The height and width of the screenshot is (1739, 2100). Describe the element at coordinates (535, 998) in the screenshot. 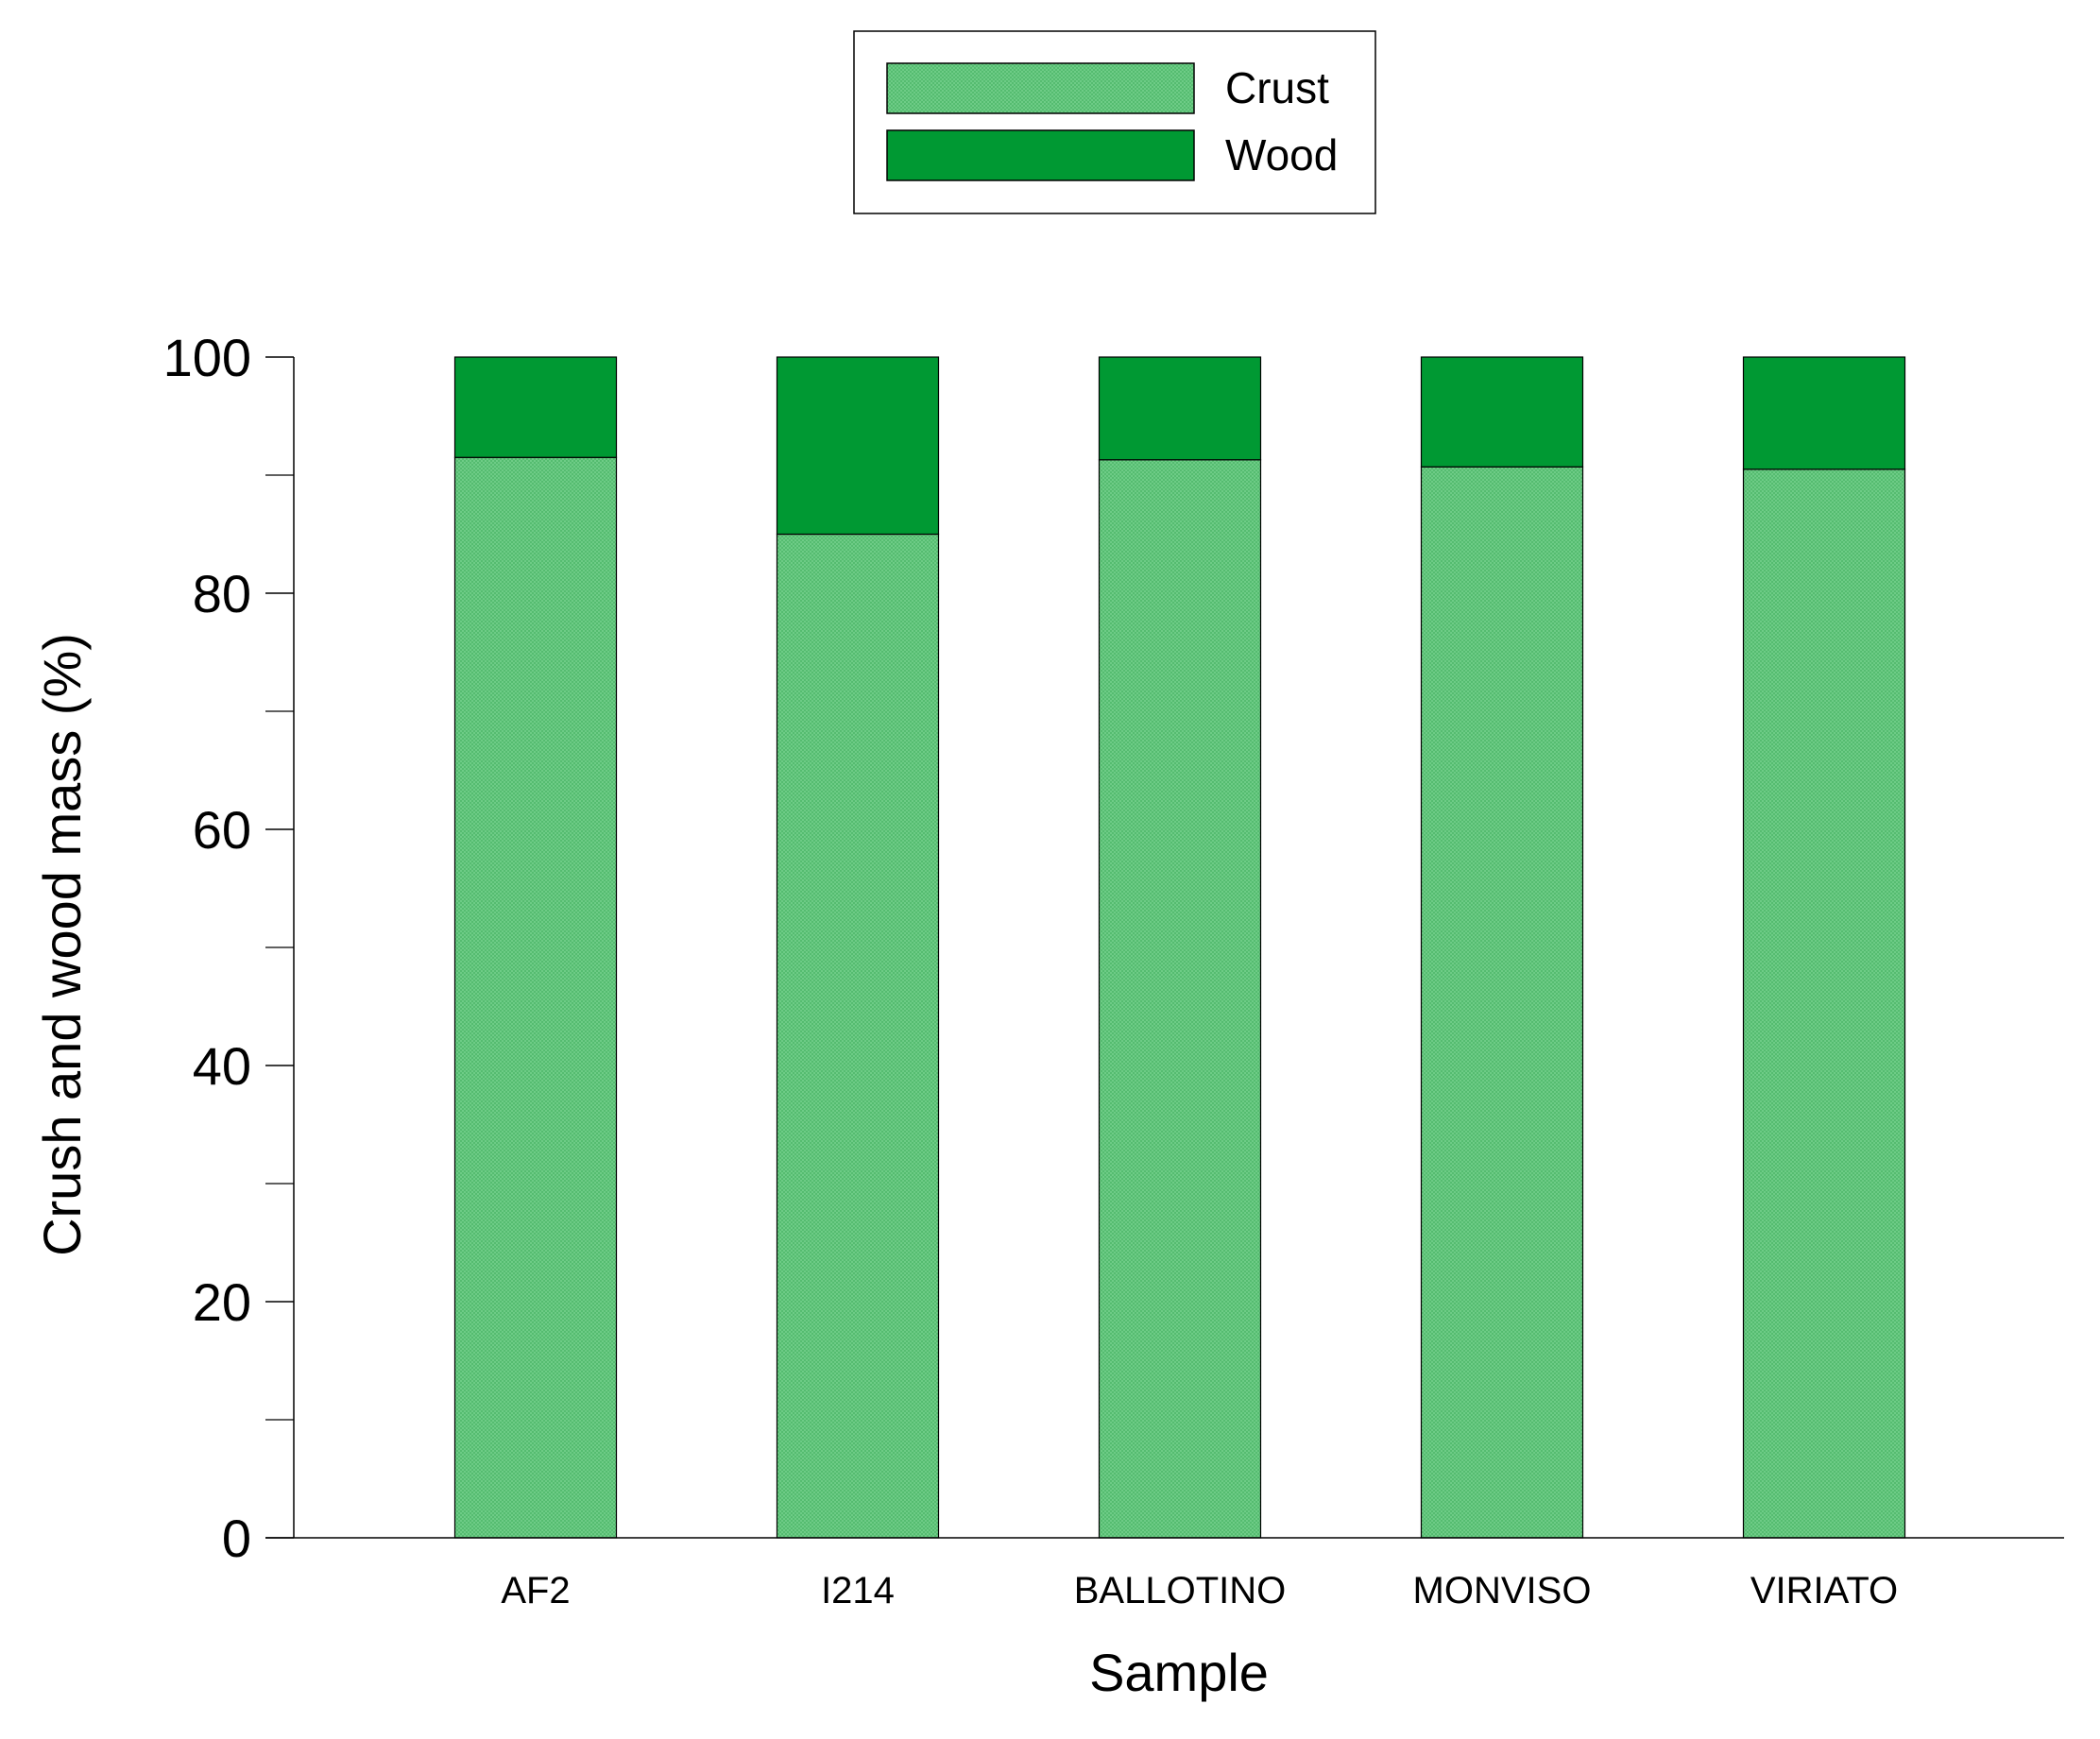

I see `bar-segment-crust-af2` at that location.